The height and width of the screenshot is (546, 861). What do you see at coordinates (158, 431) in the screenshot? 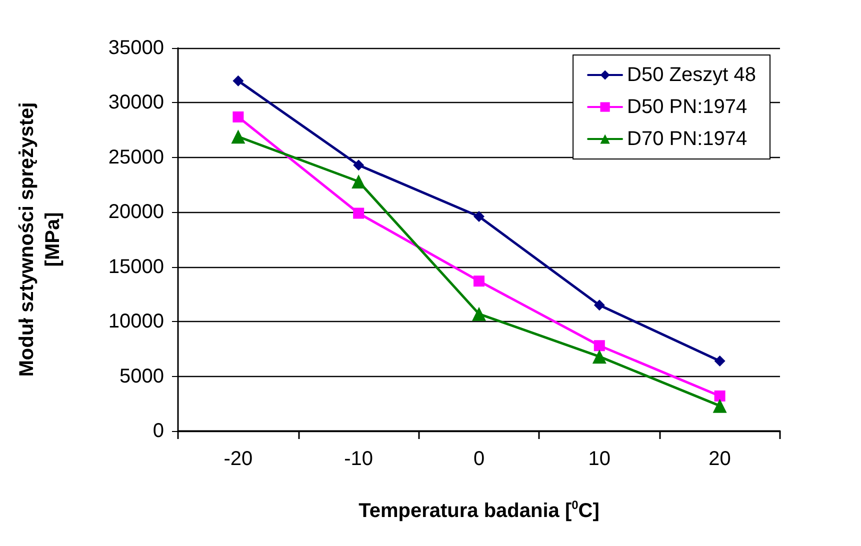
I see `y-tick-label: 0` at bounding box center [158, 431].